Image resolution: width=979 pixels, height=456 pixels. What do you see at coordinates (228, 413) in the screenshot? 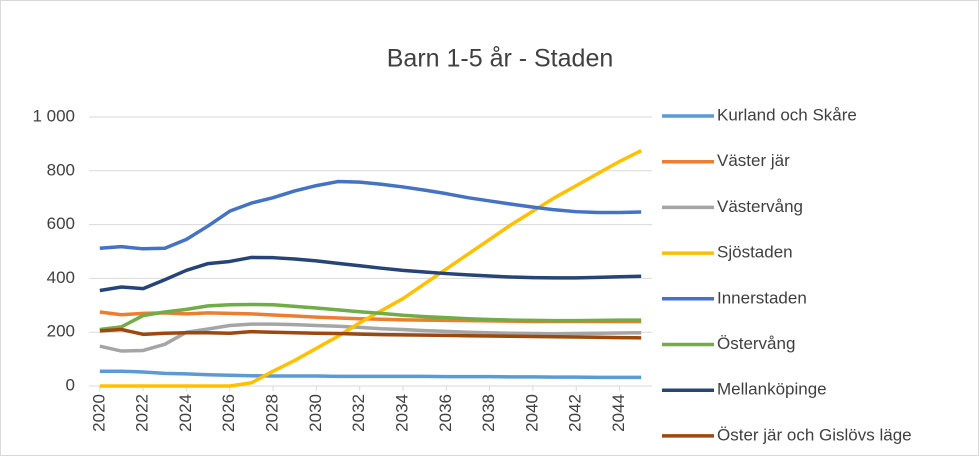
I see `x-tick-label: 2026` at bounding box center [228, 413].